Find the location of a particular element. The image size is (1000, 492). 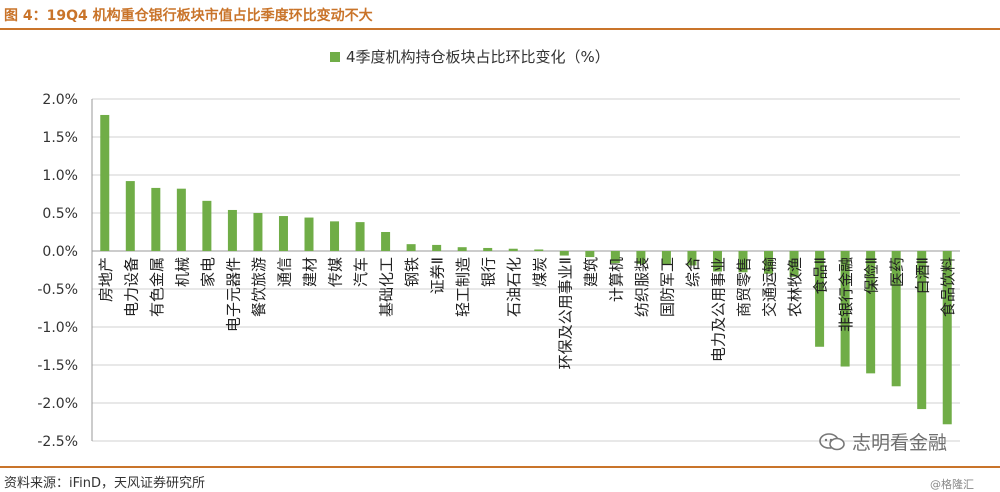

category-label: 国防军工 is located at coordinates (667, 287).